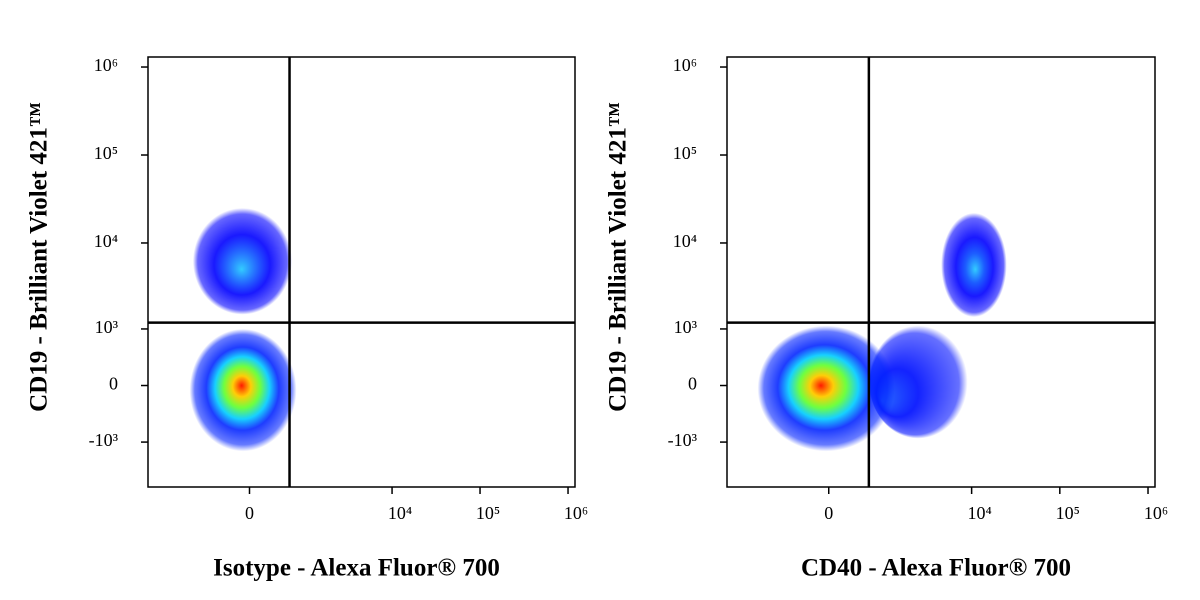 This screenshot has height=600, width=1200. What do you see at coordinates (936, 568) in the screenshot?
I see `x-axis-title: CD40 - Alexa Fluor® 700` at bounding box center [936, 568].